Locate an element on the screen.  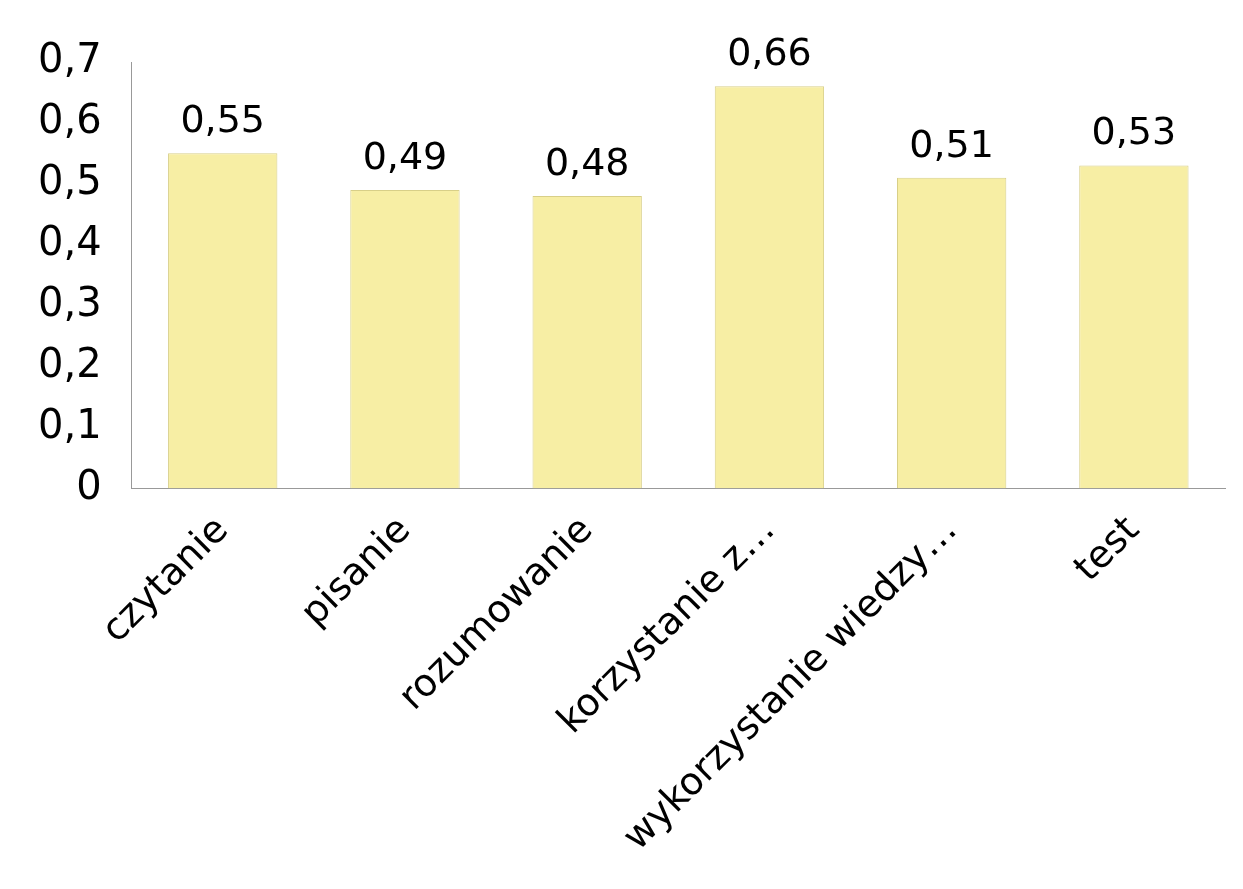
data-label: 0,51 is located at coordinates (951, 143).